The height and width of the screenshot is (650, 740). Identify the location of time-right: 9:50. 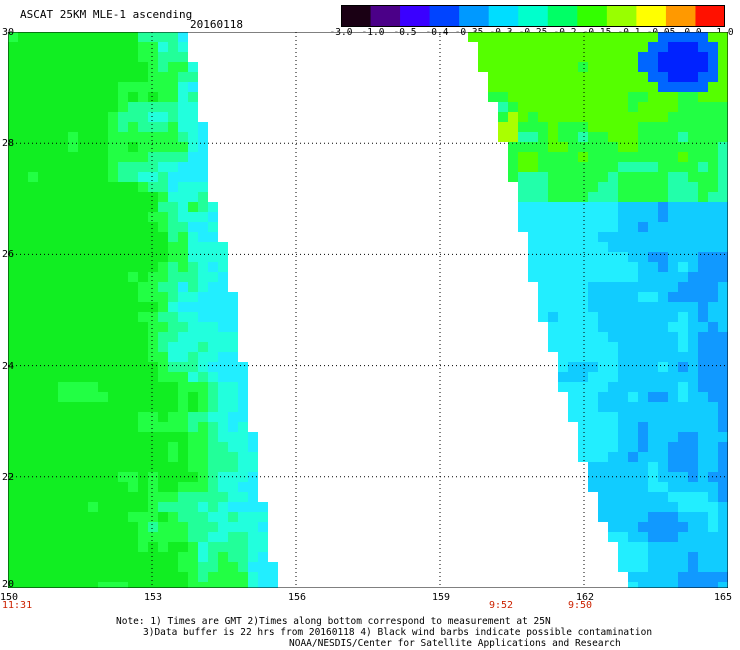
(580, 605).